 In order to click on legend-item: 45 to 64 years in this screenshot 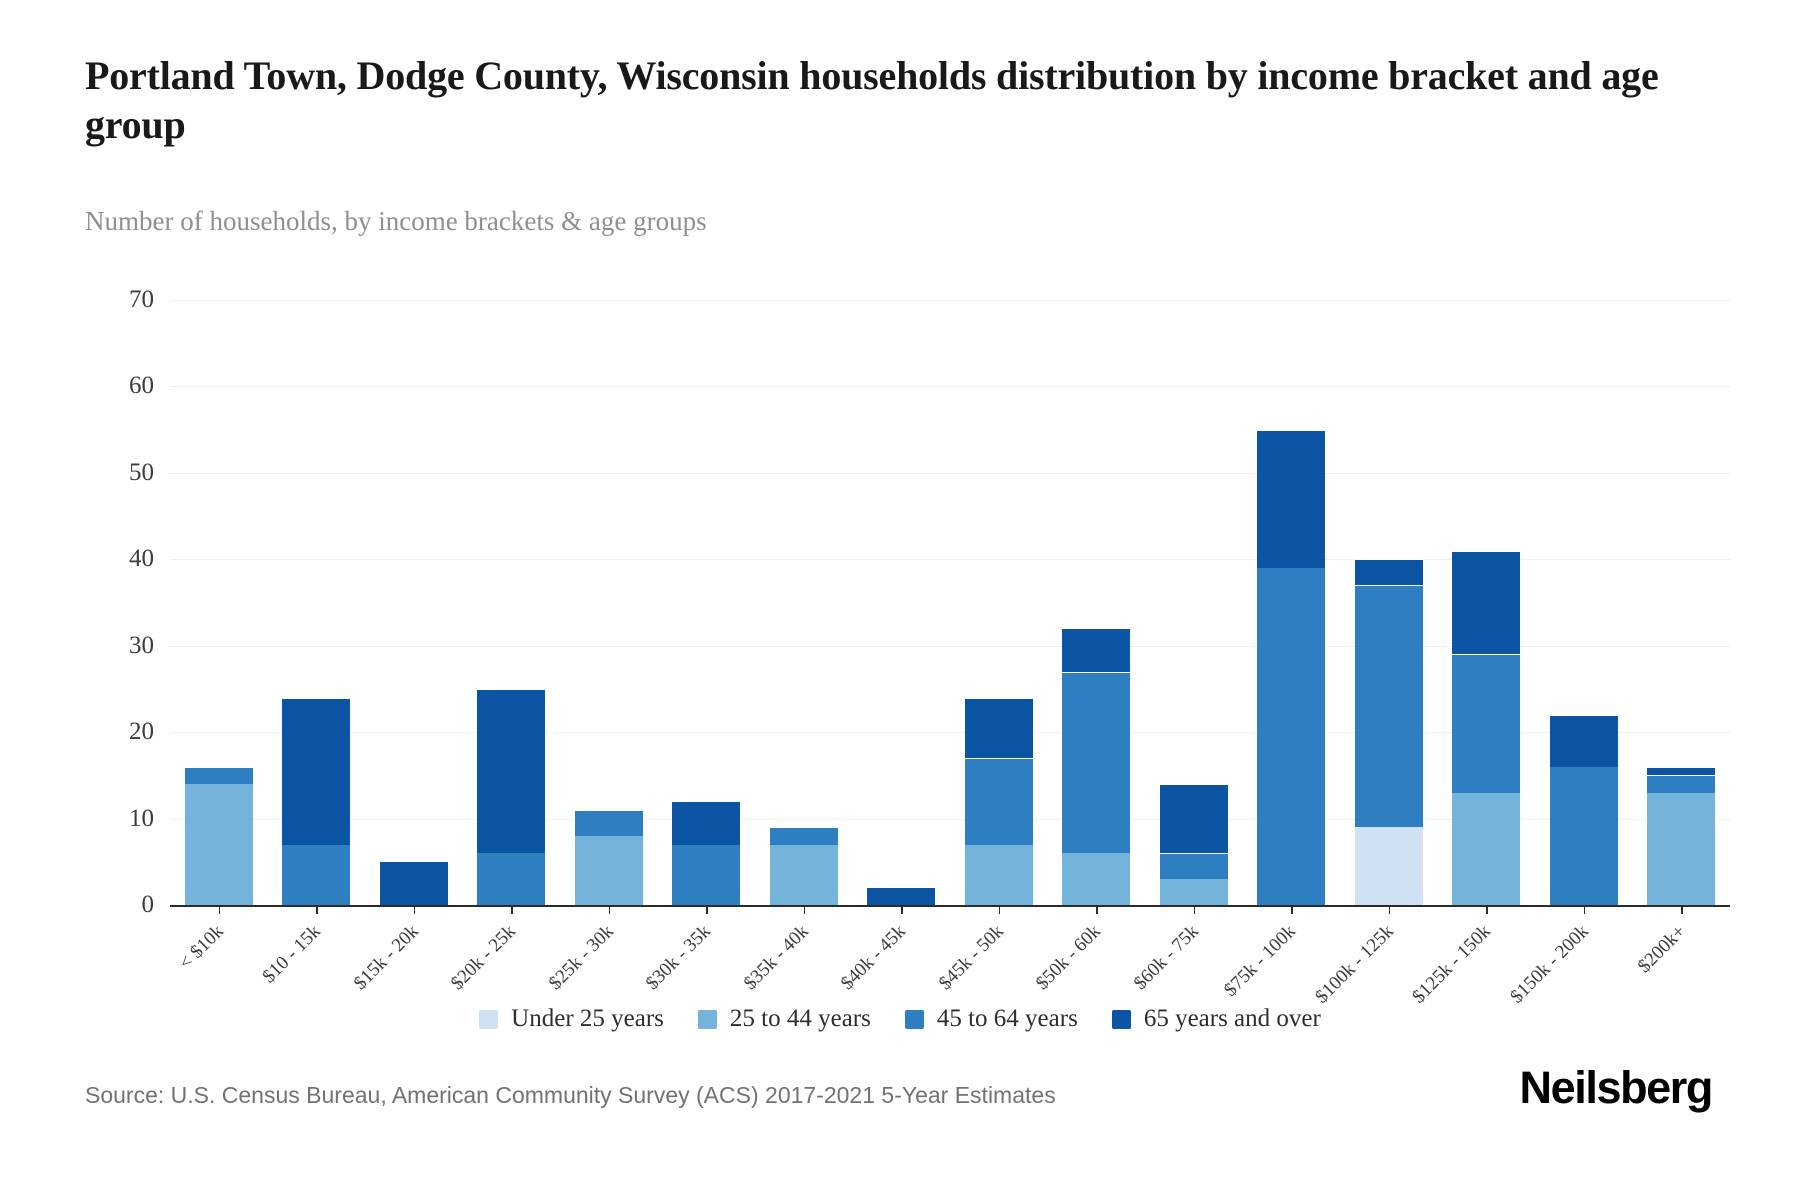, I will do `click(991, 1019)`.